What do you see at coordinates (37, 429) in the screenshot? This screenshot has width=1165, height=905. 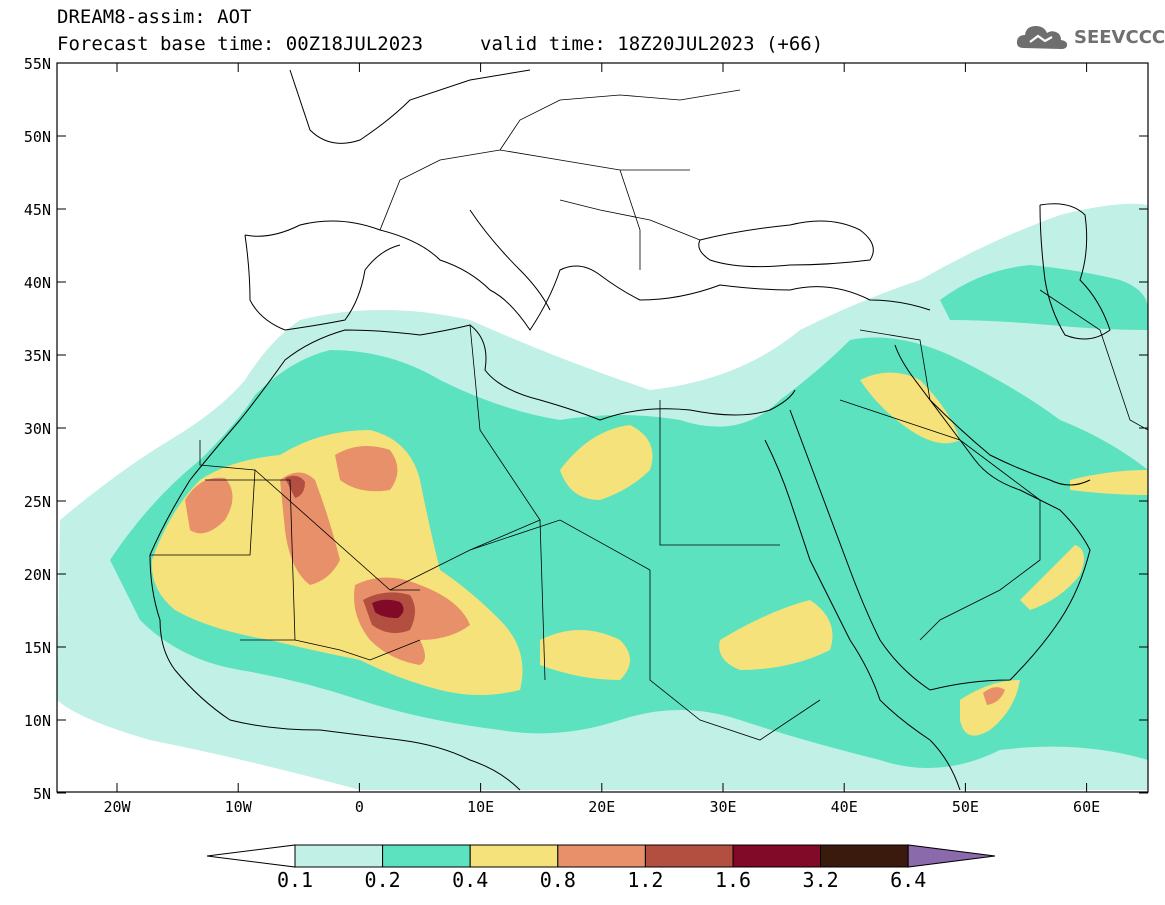 I see `lat-label: 30N` at bounding box center [37, 429].